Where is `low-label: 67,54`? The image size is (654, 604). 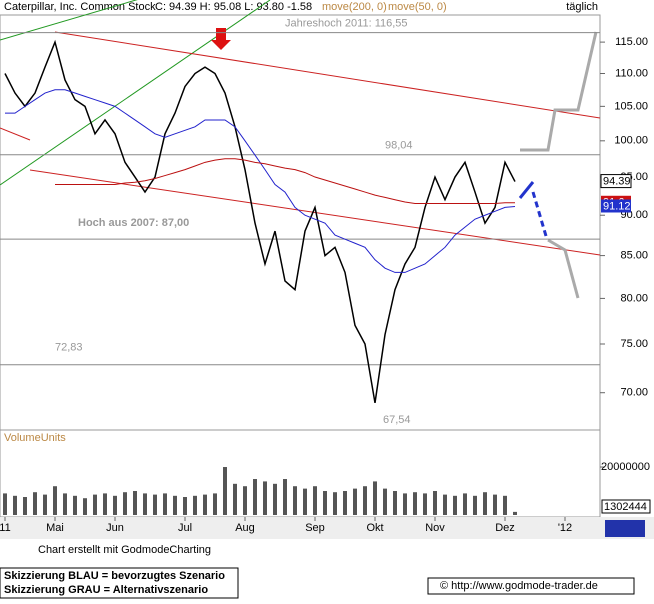
low-label: 67,54 is located at coordinates (397, 420).